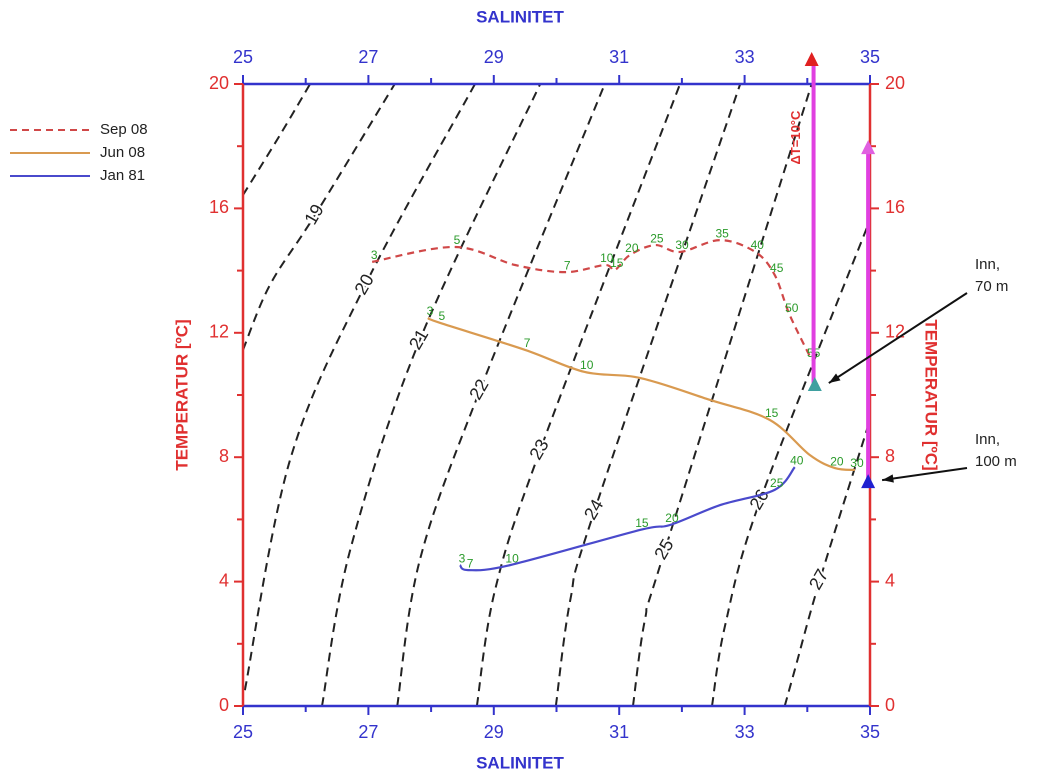 This screenshot has width=1041, height=778. What do you see at coordinates (870, 57) in the screenshot?
I see `x-tick-label-top: 35` at bounding box center [870, 57].